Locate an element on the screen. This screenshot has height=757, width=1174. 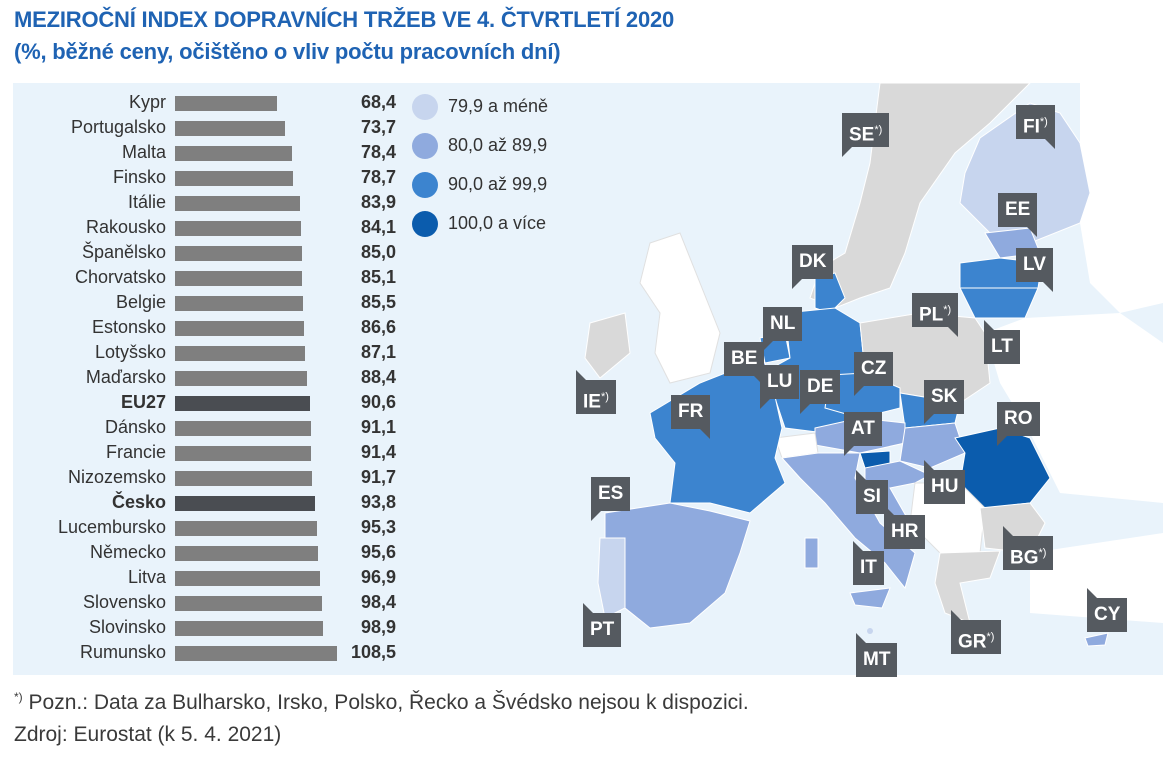
legend-swatch is located at coordinates (425, 146).